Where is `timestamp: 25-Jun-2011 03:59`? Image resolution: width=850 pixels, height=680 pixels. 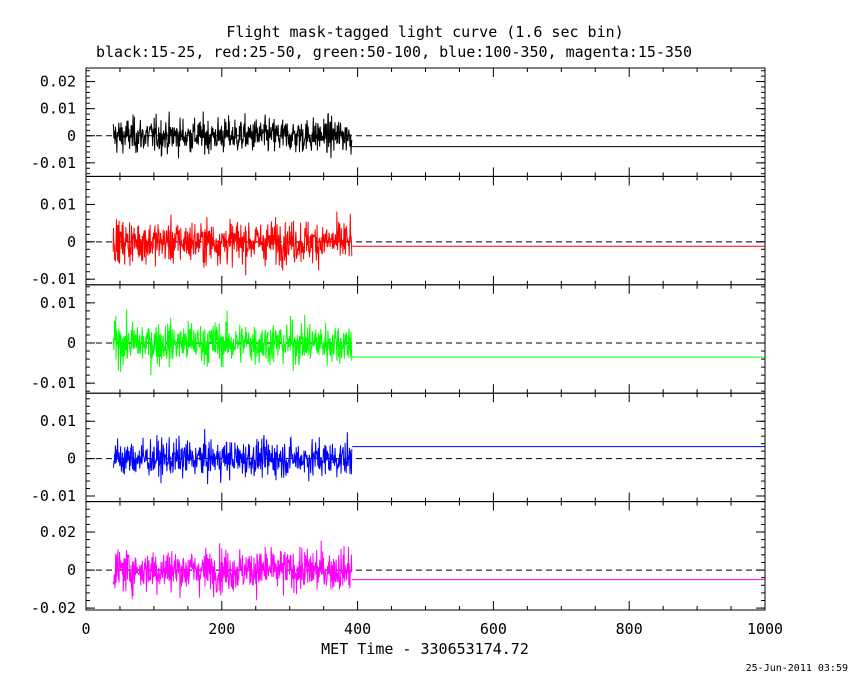 timestamp: 25-Jun-2011 03:59 is located at coordinates (797, 668).